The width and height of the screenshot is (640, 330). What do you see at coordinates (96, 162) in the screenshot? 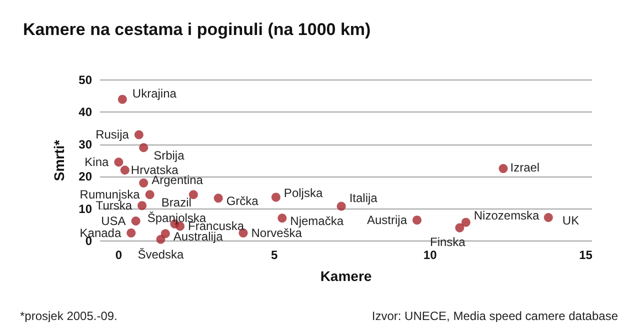
I see `annotation: Kina` at bounding box center [96, 162].